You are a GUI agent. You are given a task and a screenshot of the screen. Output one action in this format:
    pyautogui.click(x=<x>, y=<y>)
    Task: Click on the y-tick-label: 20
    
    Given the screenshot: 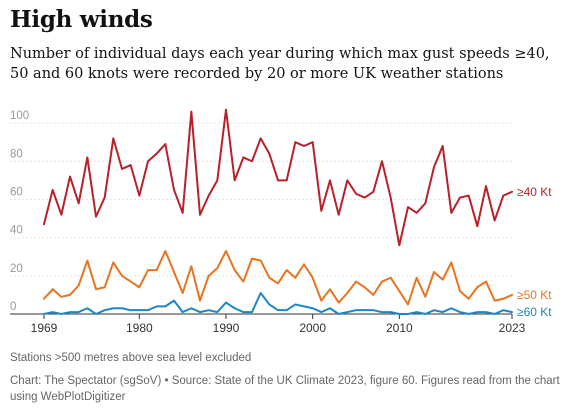 What is the action you would take?
    pyautogui.click(x=16, y=269)
    